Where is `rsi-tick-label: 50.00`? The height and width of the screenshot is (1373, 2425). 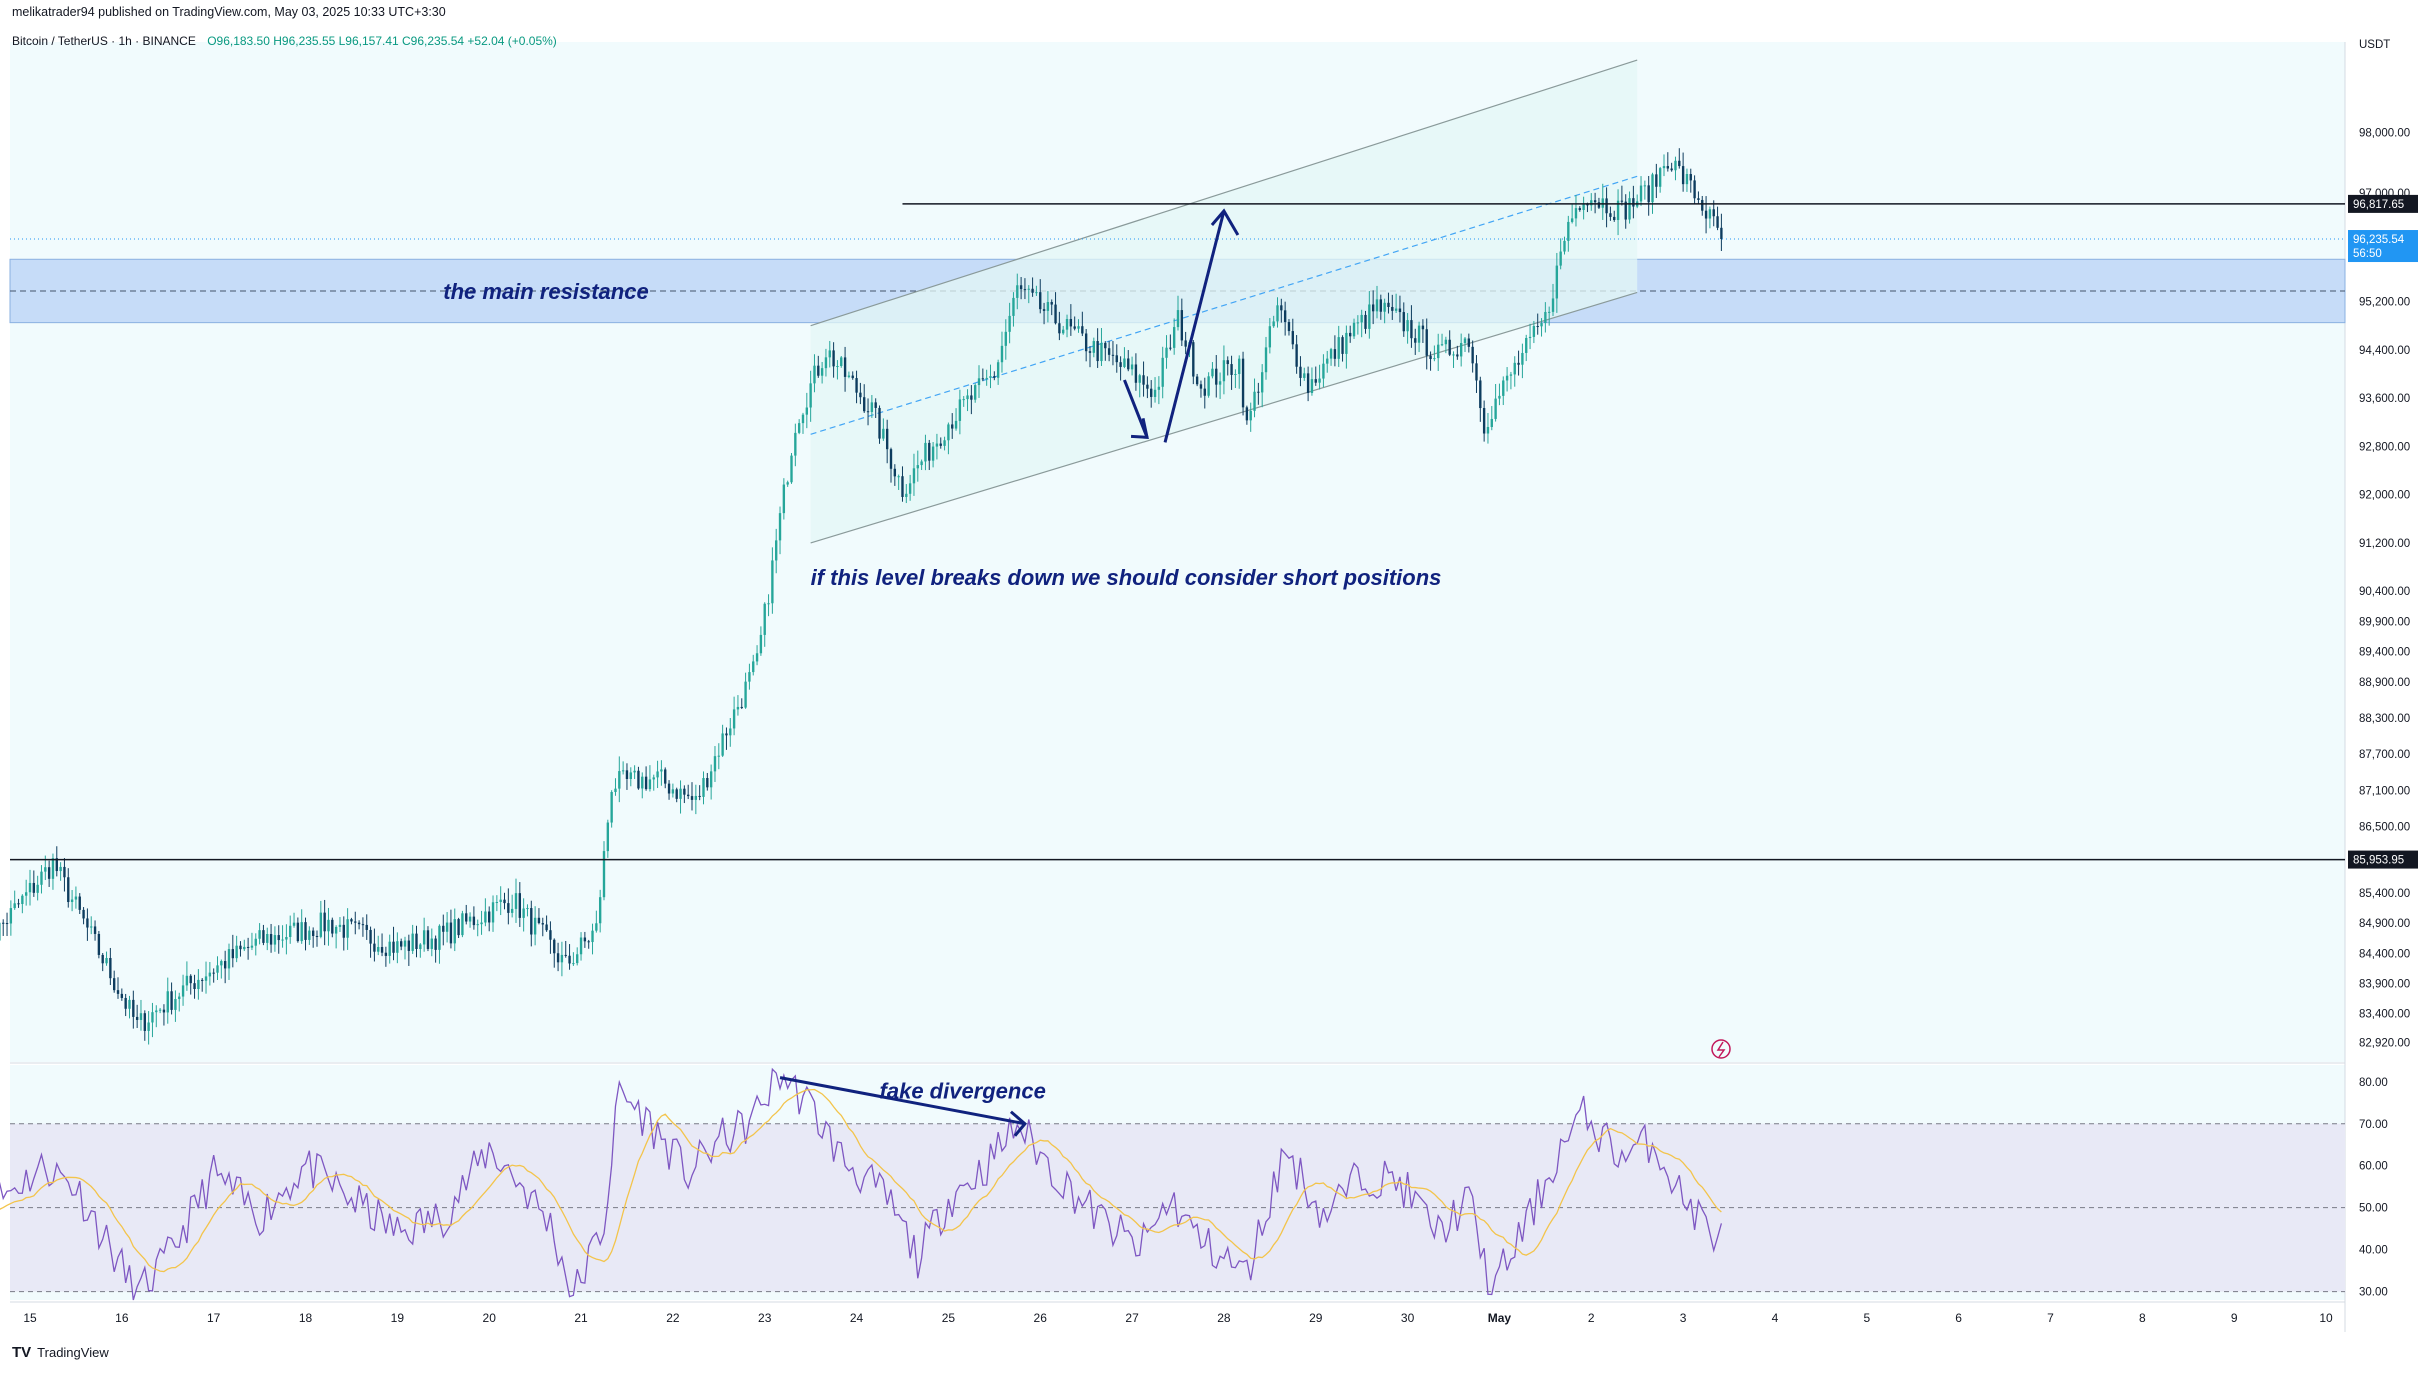 rsi-tick-label: 50.00 is located at coordinates (2373, 1209).